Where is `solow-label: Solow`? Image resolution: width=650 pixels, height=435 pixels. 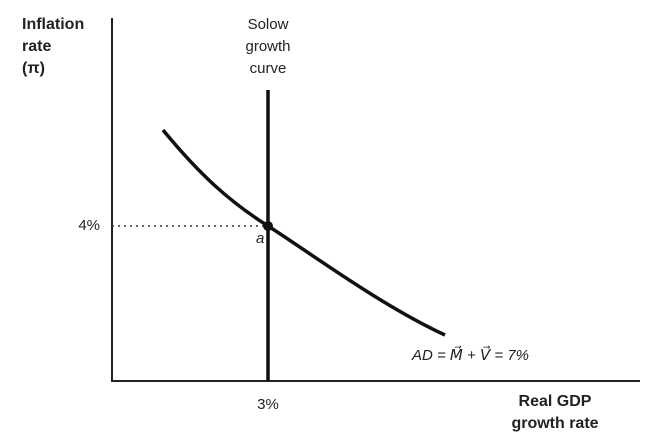 solow-label: Solow is located at coordinates (268, 24).